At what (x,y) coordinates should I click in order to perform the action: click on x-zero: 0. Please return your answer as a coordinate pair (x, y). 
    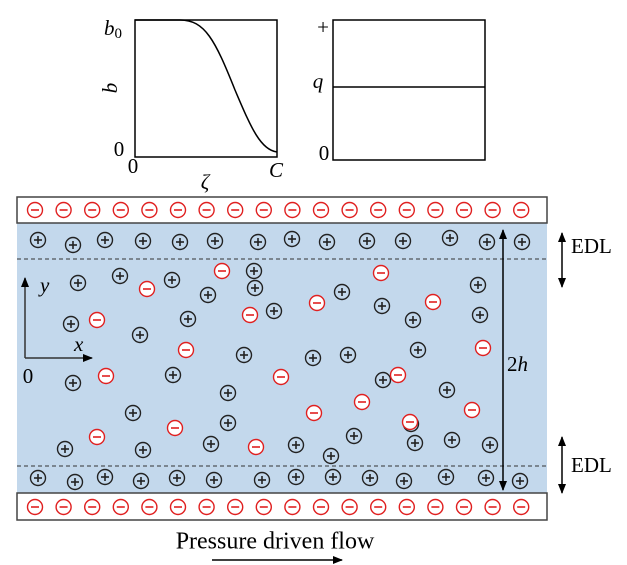
    Looking at the image, I should click on (133, 166).